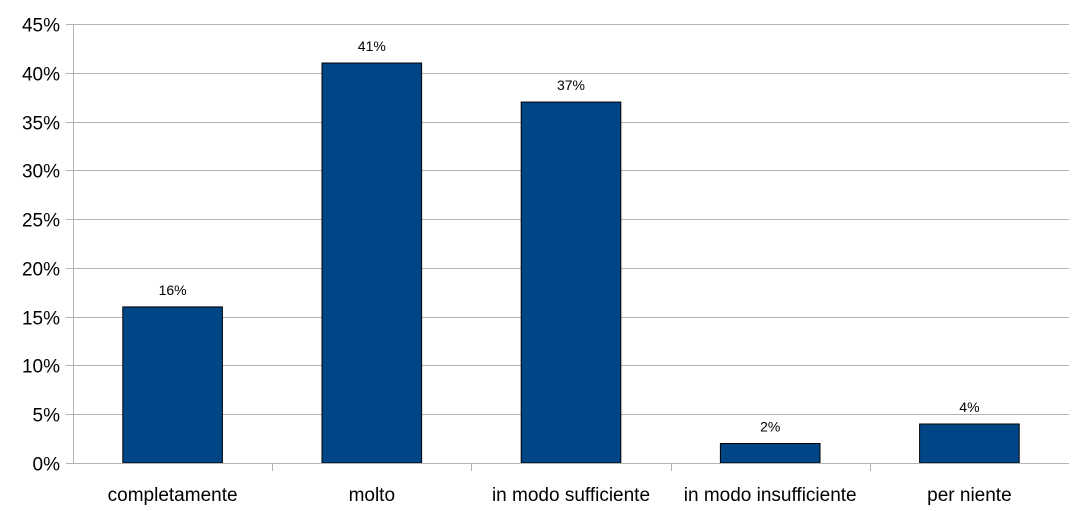 This screenshot has width=1072, height=511. What do you see at coordinates (372, 495) in the screenshot?
I see `x-category-label: molto` at bounding box center [372, 495].